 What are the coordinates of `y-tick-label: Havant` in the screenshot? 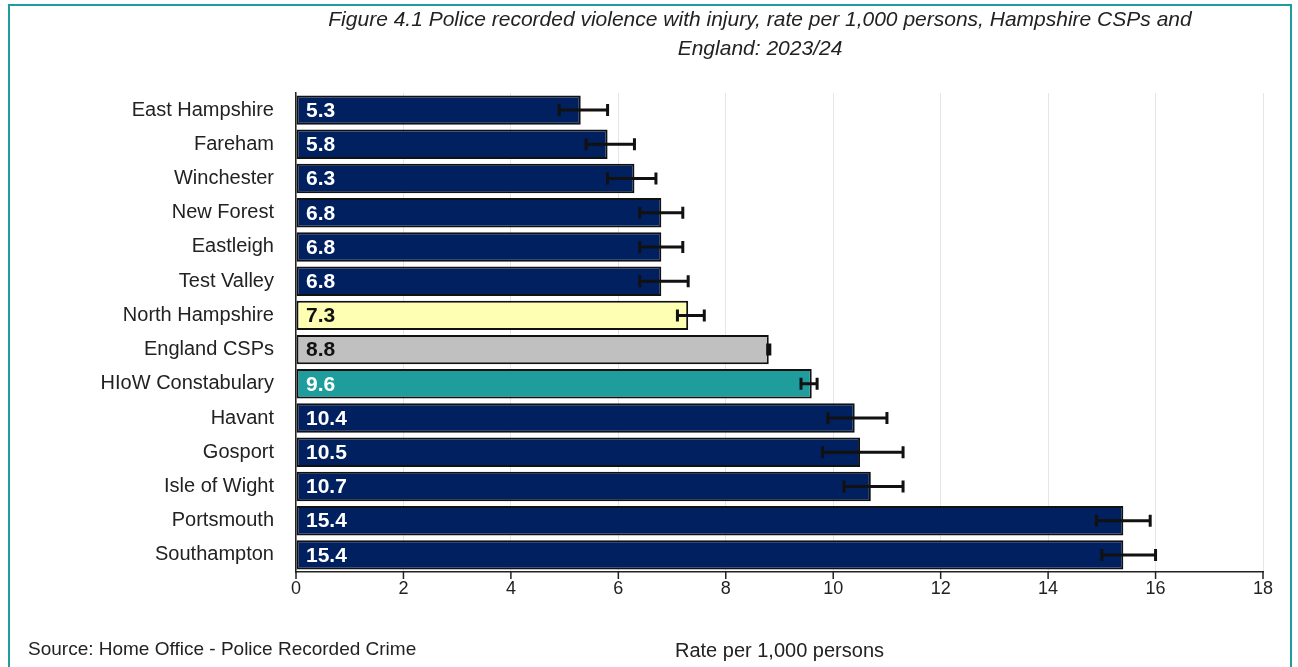 It's located at (242, 416).